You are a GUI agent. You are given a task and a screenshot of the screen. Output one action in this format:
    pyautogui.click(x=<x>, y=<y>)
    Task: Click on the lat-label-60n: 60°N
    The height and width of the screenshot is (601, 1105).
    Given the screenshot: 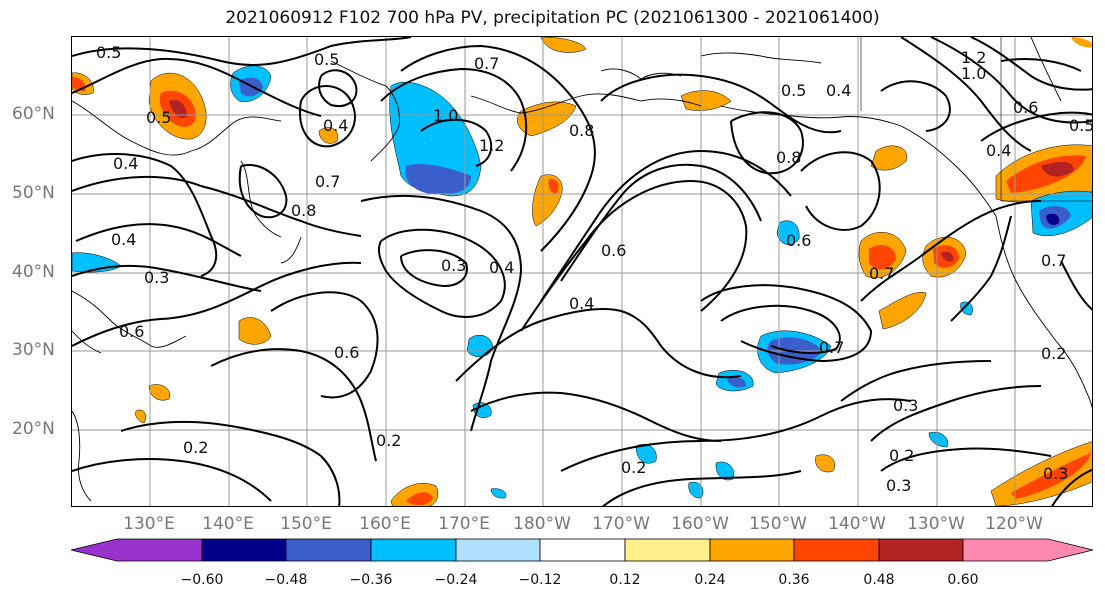 What is the action you would take?
    pyautogui.click(x=33, y=114)
    